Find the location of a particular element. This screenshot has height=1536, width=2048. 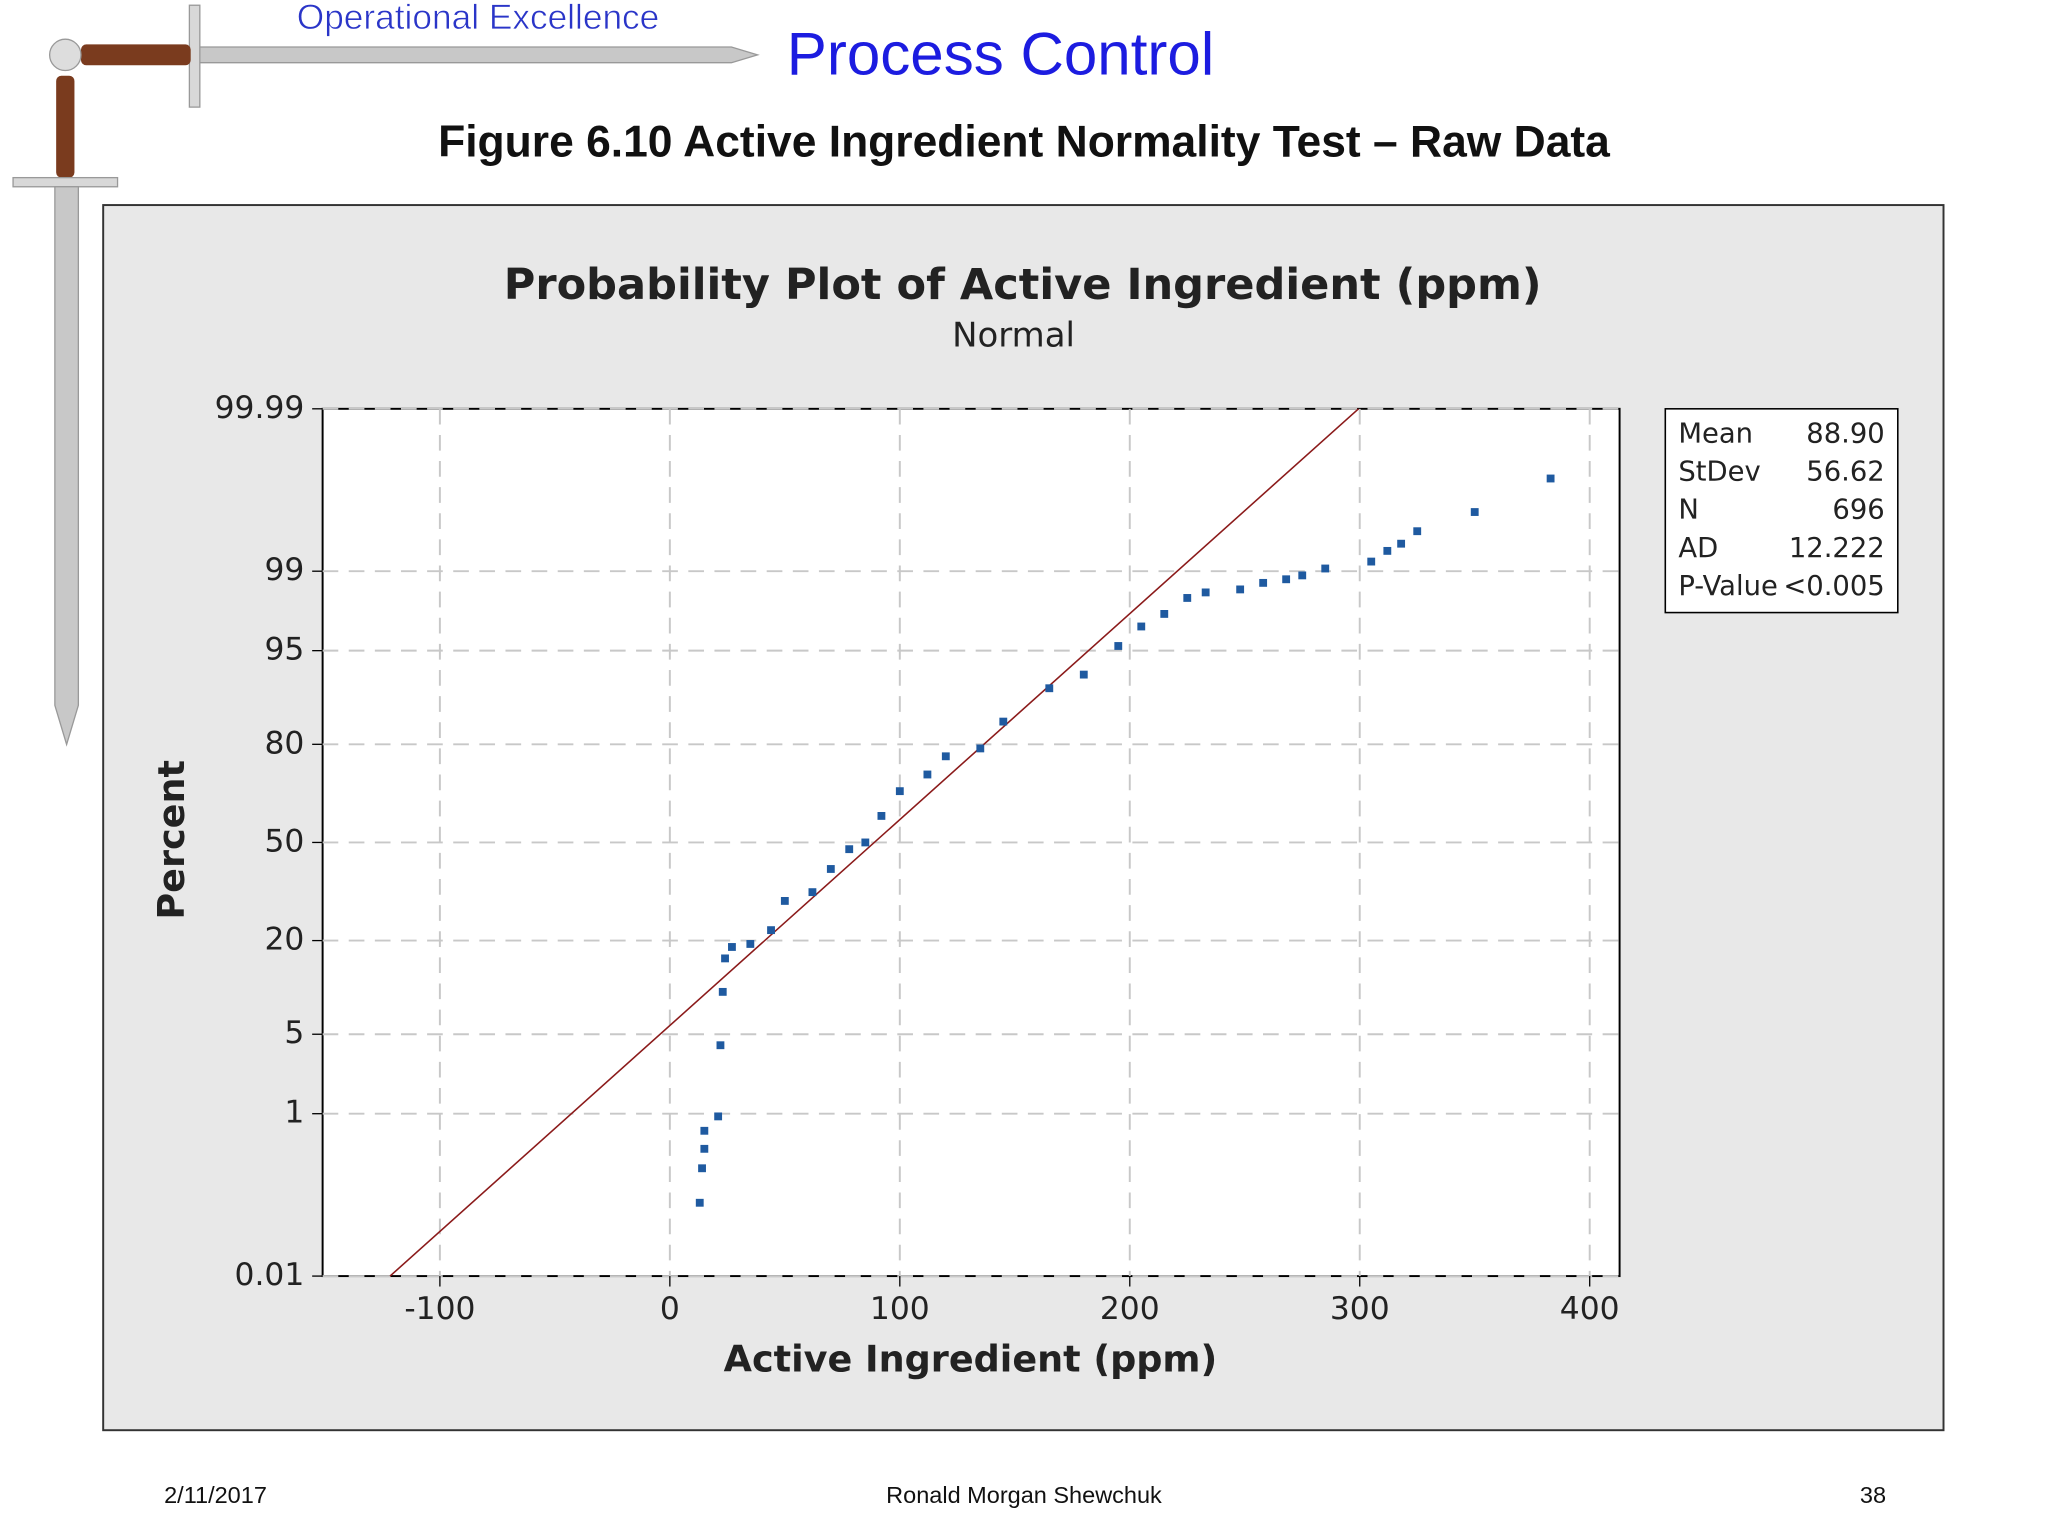

y-tick-label: 1 is located at coordinates (294, 1113).